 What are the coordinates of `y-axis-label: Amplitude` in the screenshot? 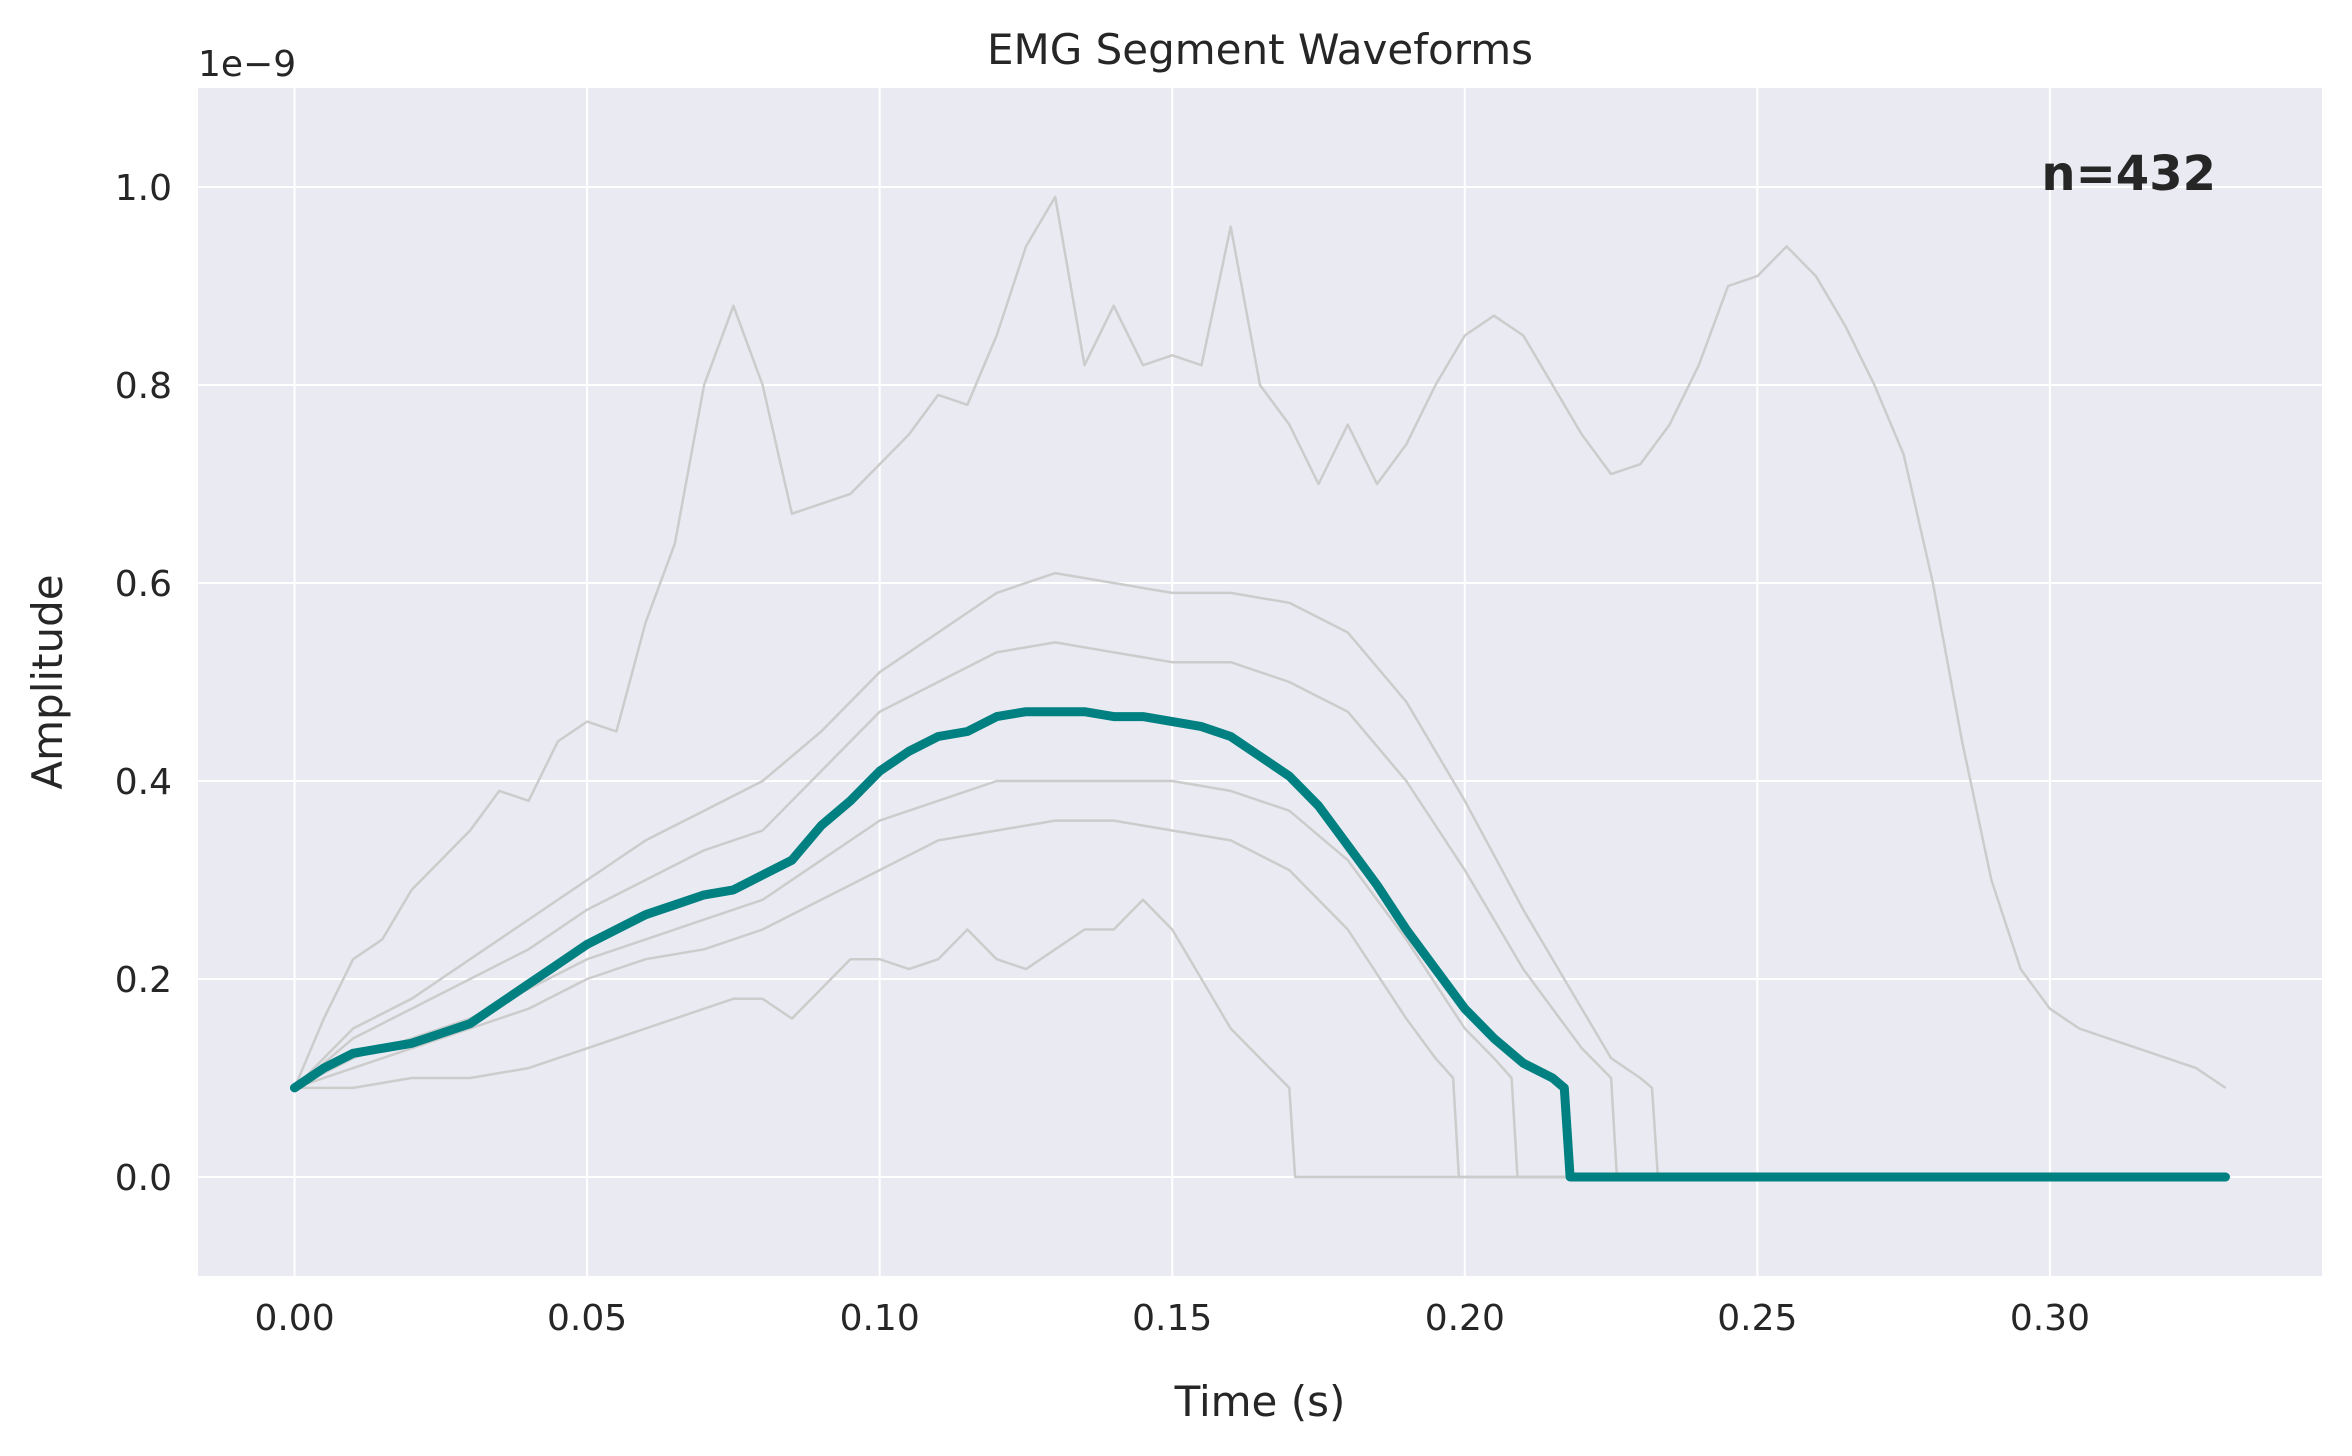 It's located at (47, 681).